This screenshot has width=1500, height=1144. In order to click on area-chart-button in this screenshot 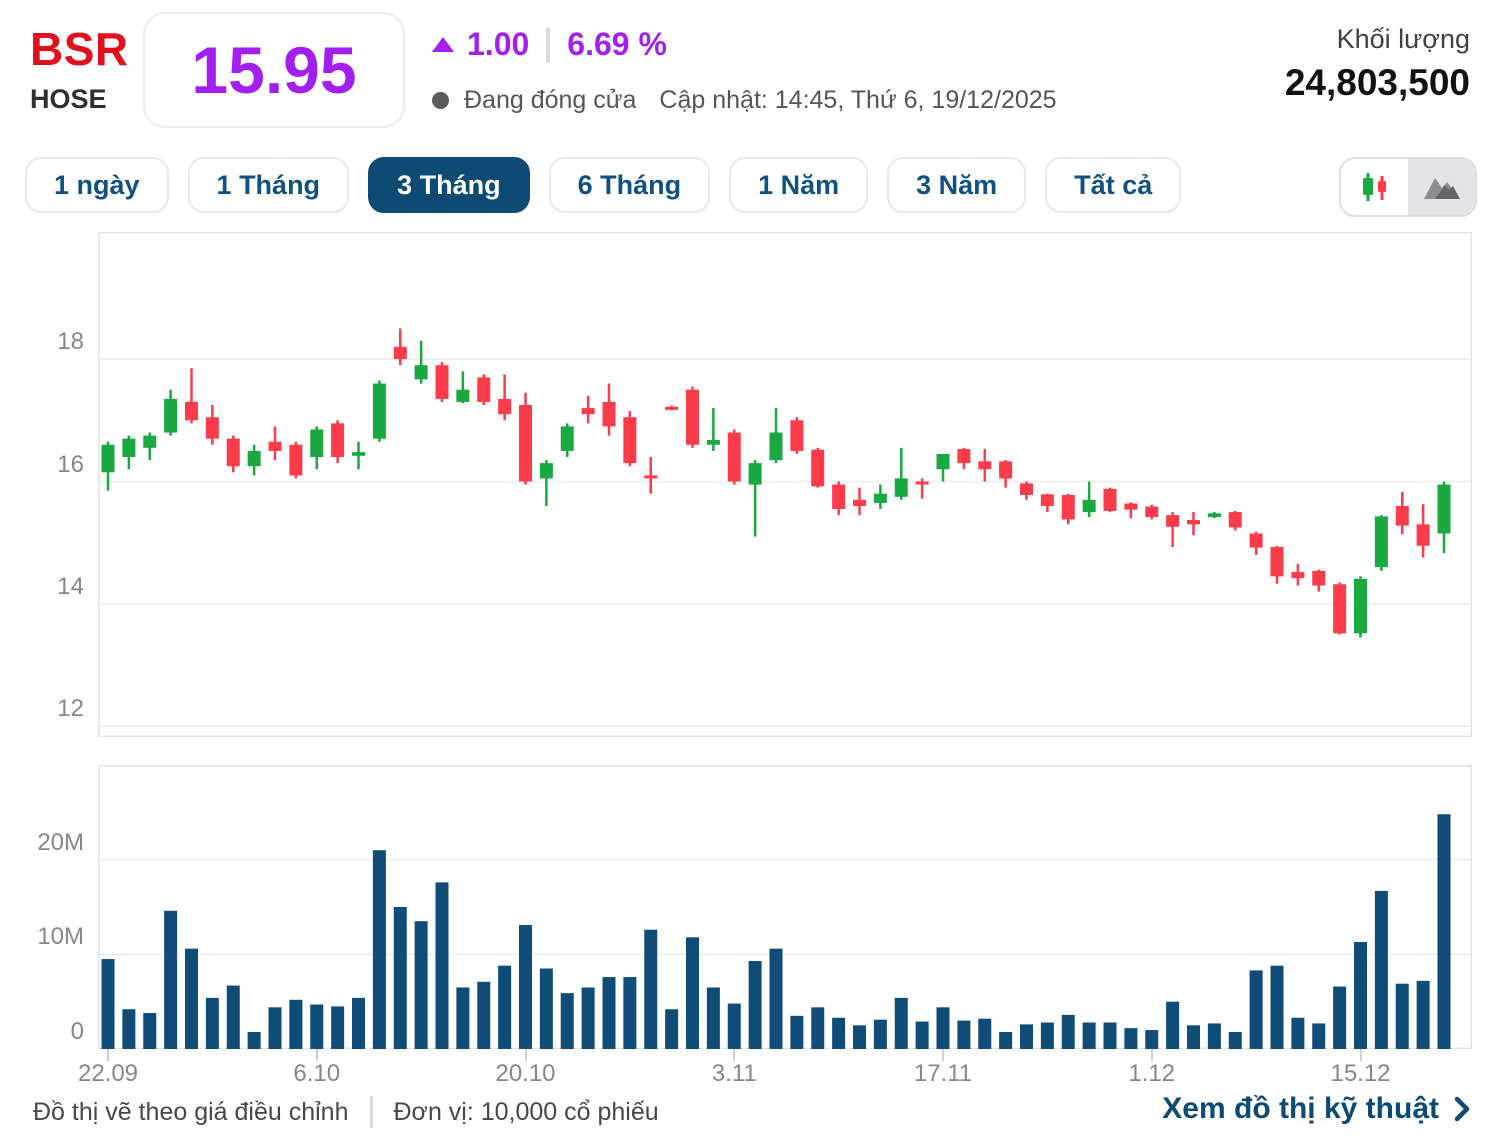, I will do `click(1441, 187)`.